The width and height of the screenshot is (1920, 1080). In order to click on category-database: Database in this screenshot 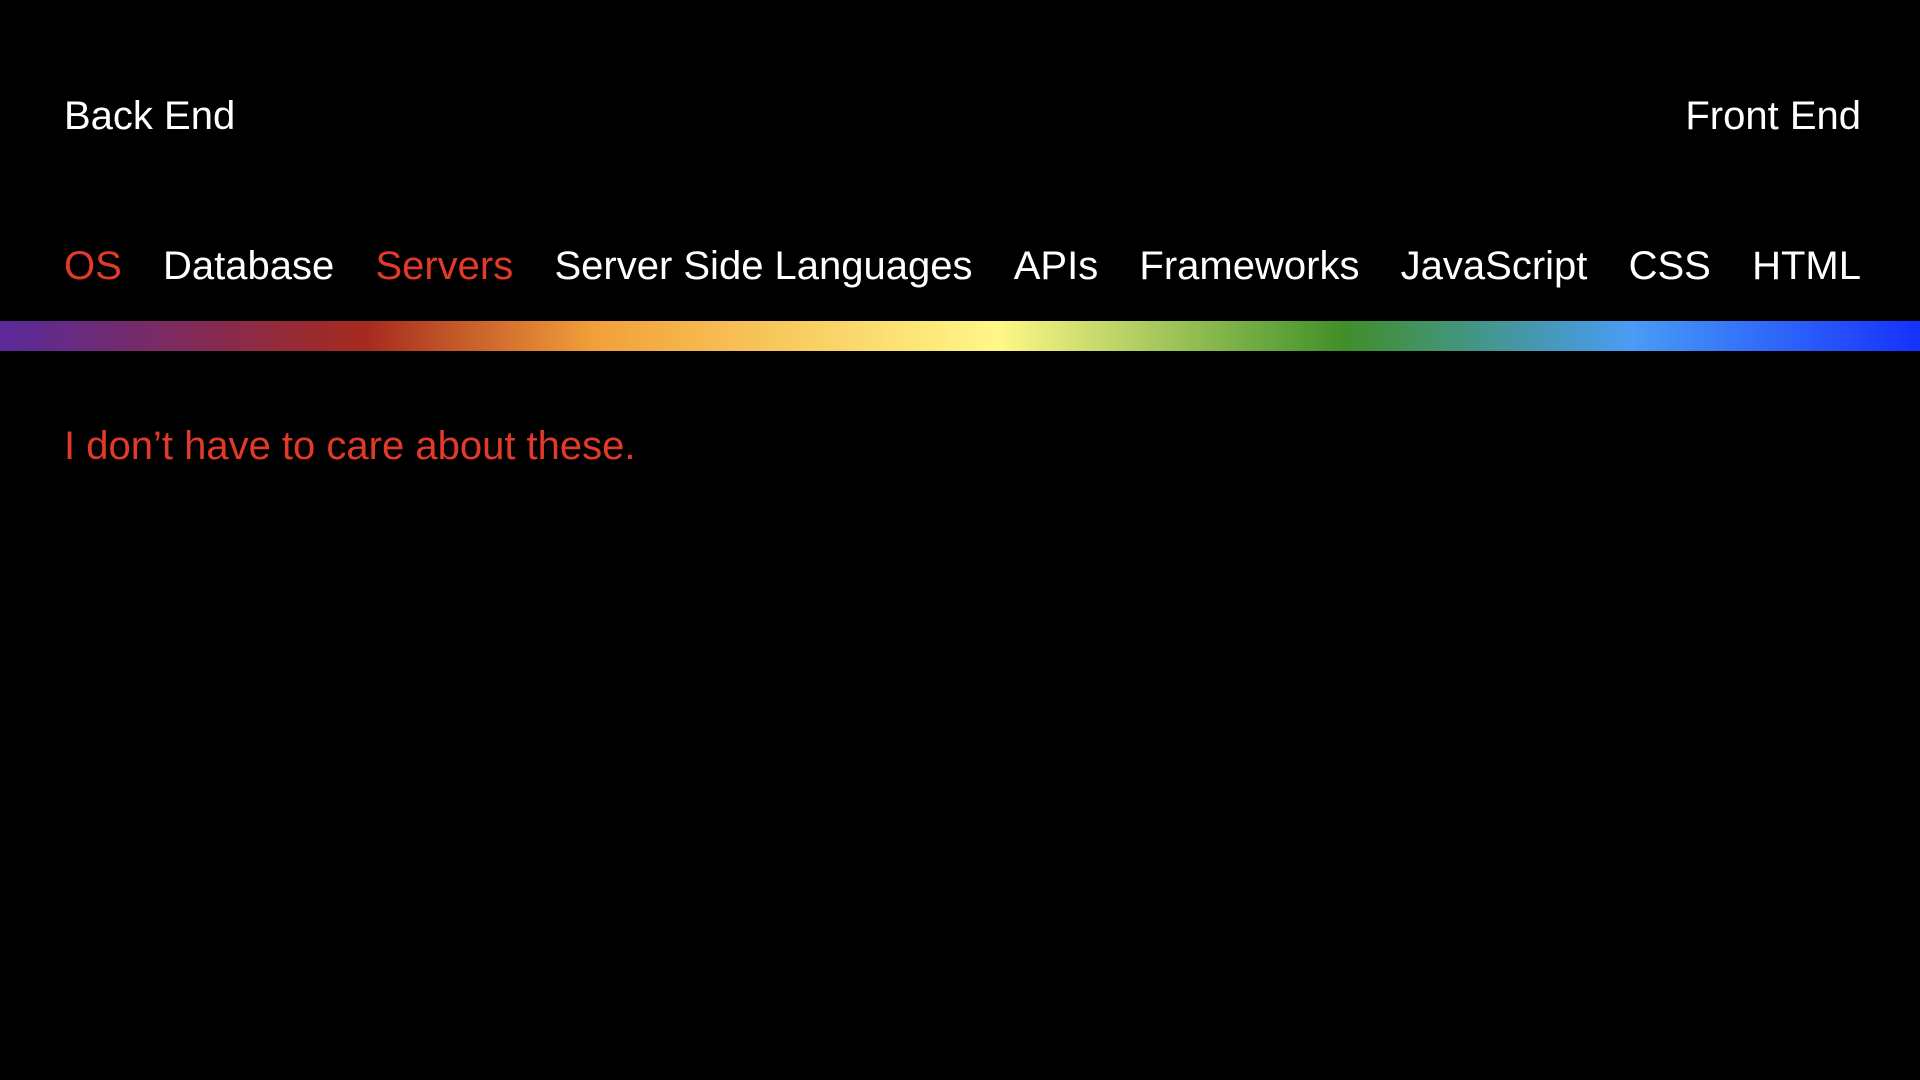, I will do `click(249, 266)`.